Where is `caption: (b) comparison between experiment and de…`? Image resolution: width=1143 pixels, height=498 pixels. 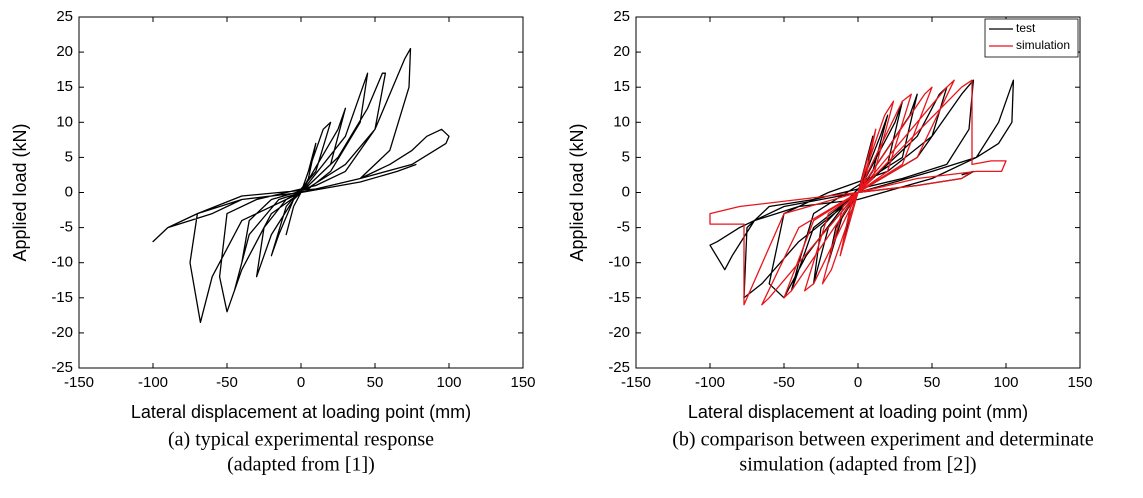
caption: (b) comparison between experiment and de… is located at coordinates (883, 440).